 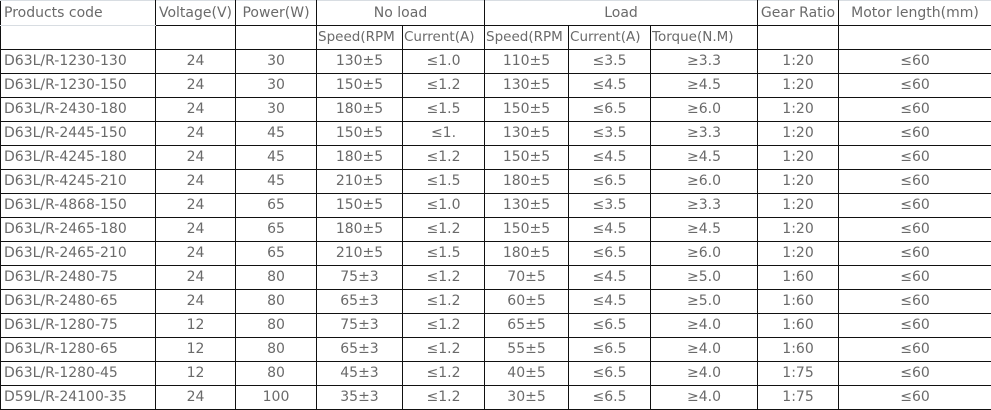 What do you see at coordinates (621, 13) in the screenshot?
I see `header-load: Load` at bounding box center [621, 13].